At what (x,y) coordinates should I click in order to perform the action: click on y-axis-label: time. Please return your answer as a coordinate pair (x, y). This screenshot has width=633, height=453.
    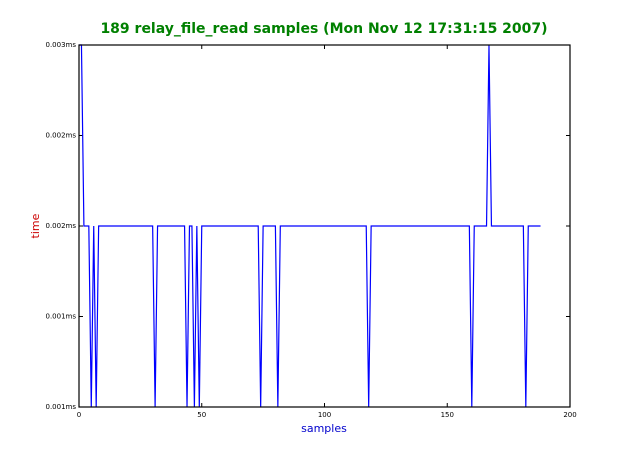
    Looking at the image, I should click on (35, 225).